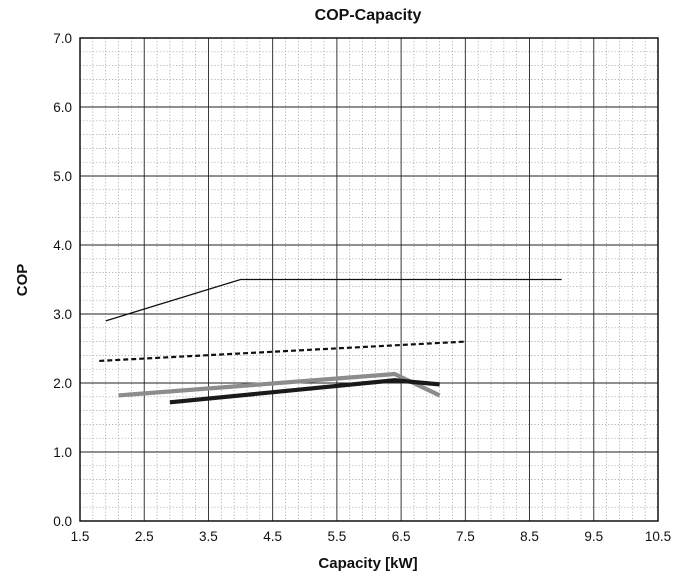  Describe the element at coordinates (80, 536) in the screenshot. I see `x-tick-label: 1.5` at that location.